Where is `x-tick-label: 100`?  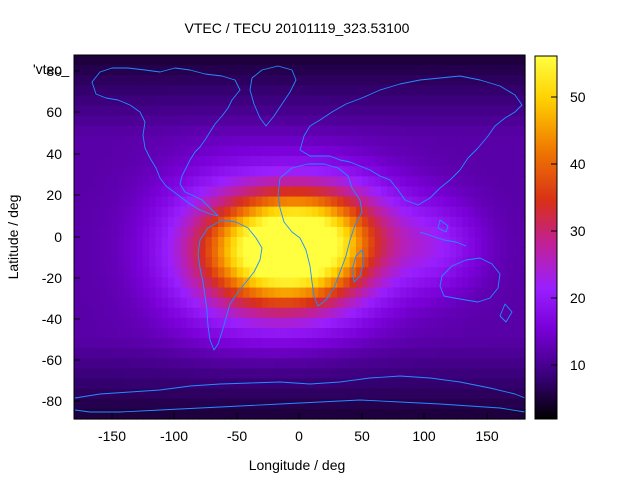
x-tick-label: 100 is located at coordinates (424, 436).